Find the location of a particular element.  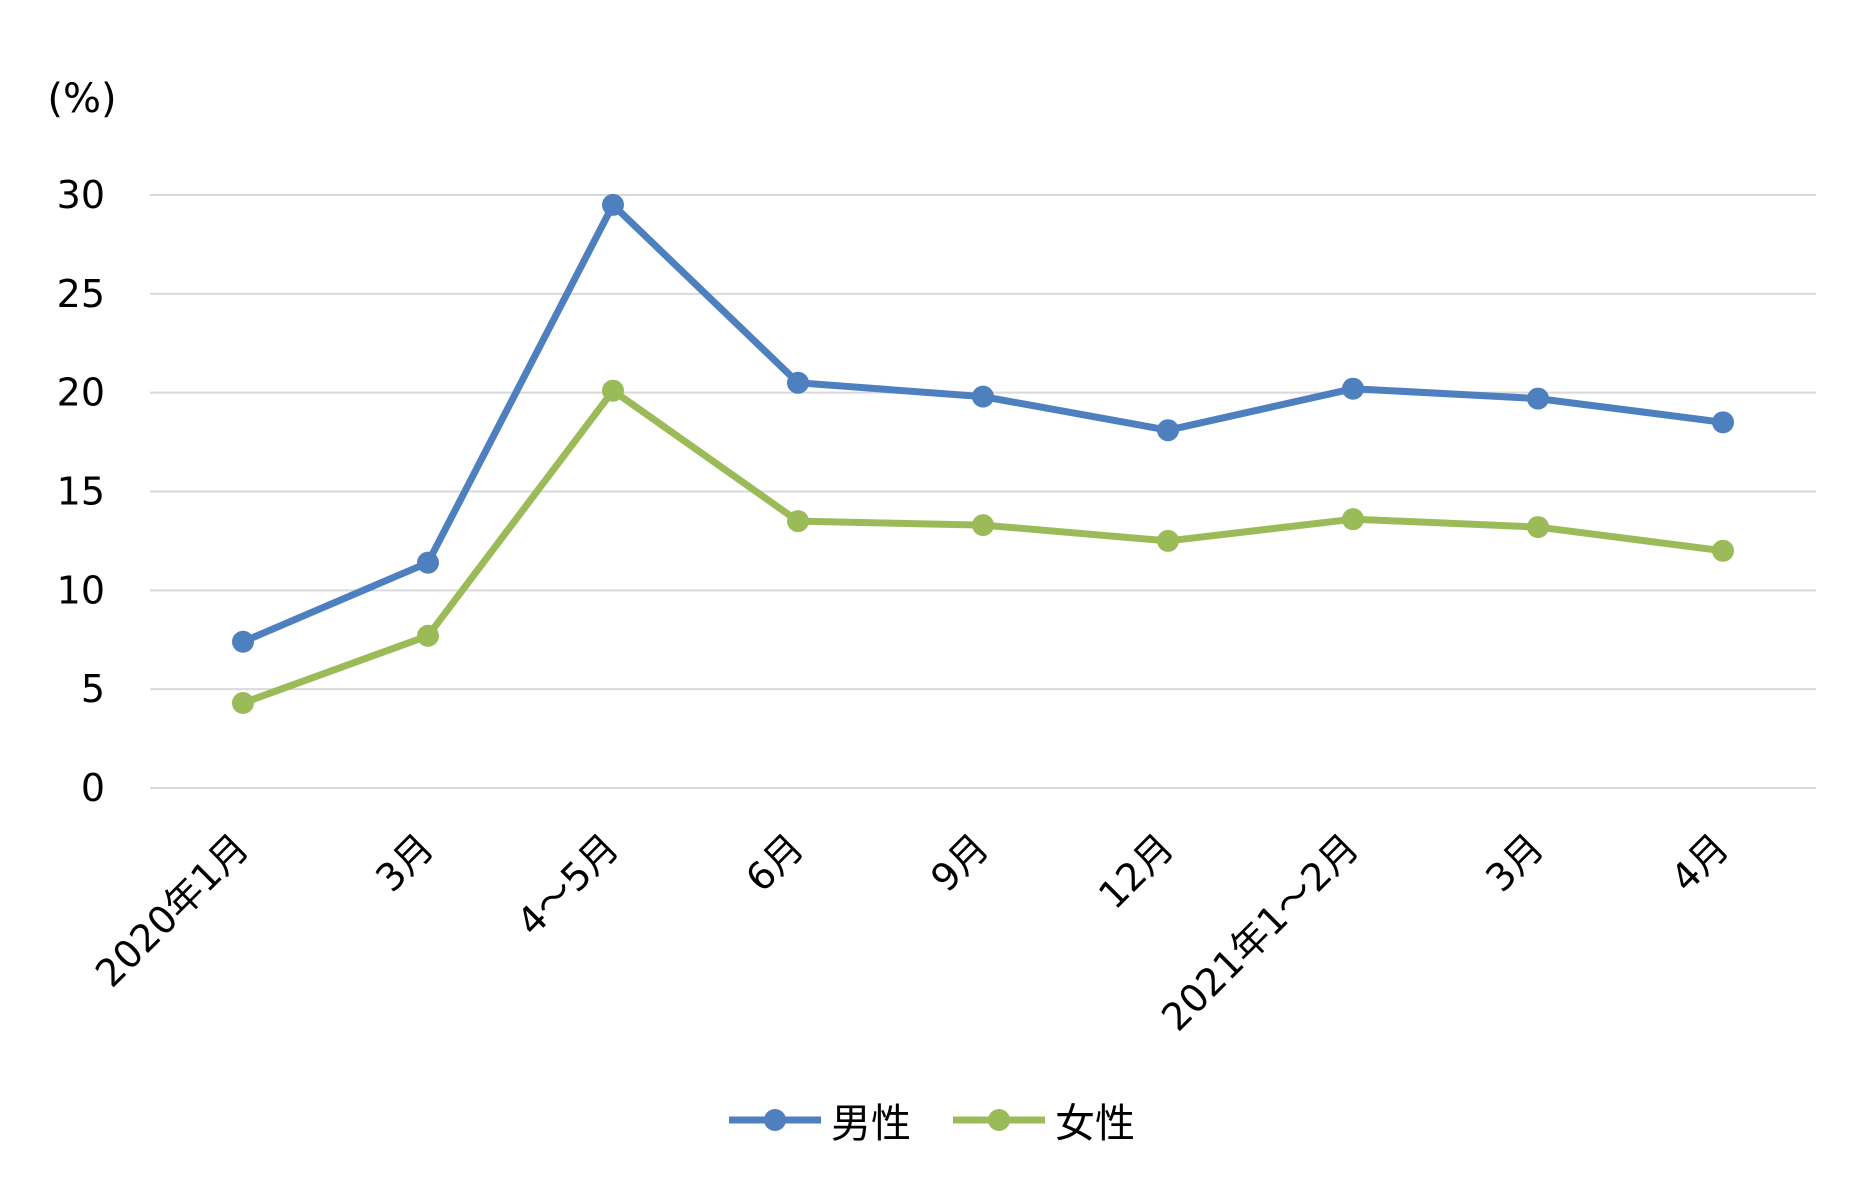

x-tick-label: 4月 is located at coordinates (1699, 862).